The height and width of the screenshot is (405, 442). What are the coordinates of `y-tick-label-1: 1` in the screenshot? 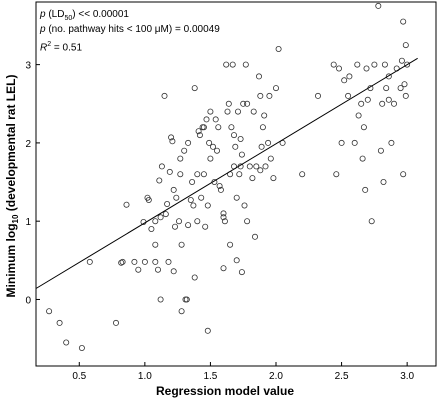 It's located at (28, 222).